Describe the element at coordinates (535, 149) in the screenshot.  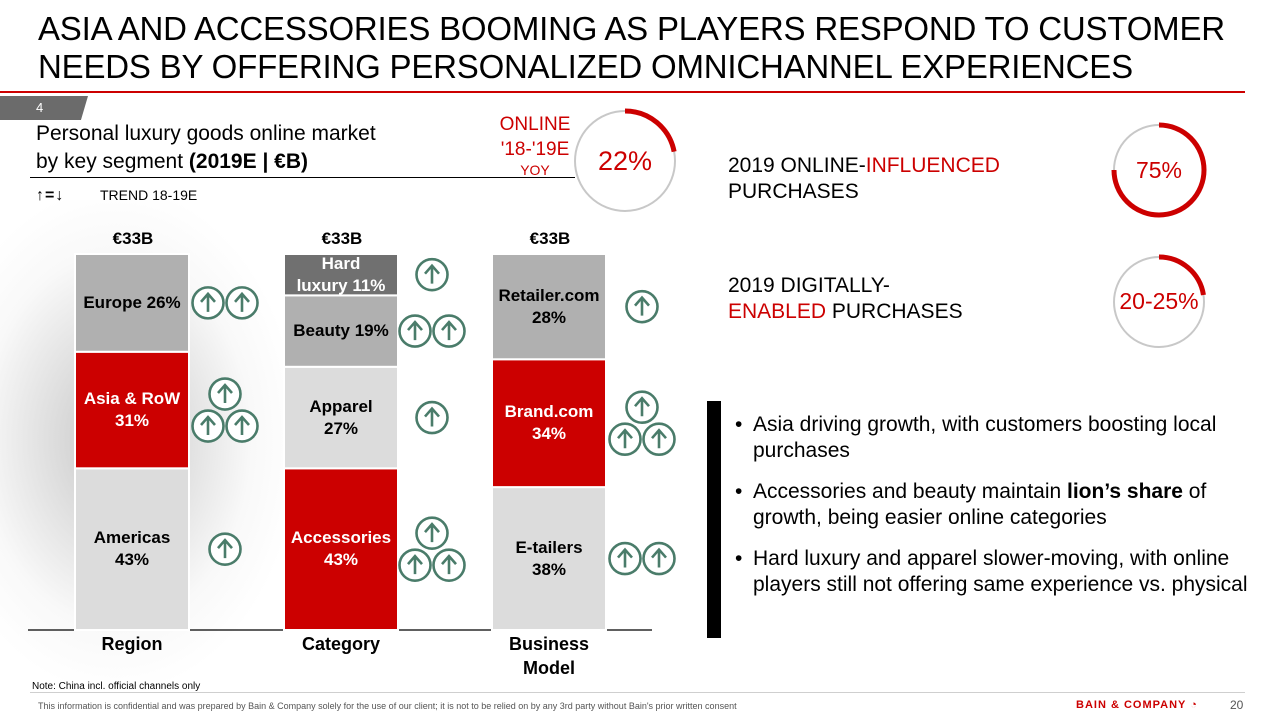
I see `online-growth-label-line-2: '18-'19E` at that location.